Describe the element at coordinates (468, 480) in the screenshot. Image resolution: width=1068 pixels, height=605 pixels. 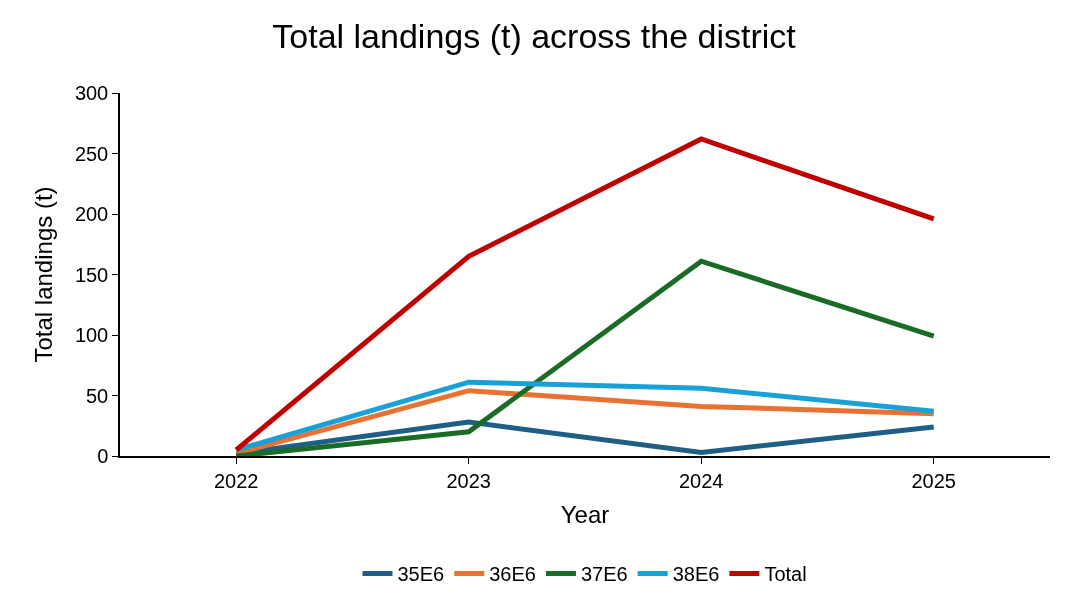
I see `x-tick-label: 2023` at that location.